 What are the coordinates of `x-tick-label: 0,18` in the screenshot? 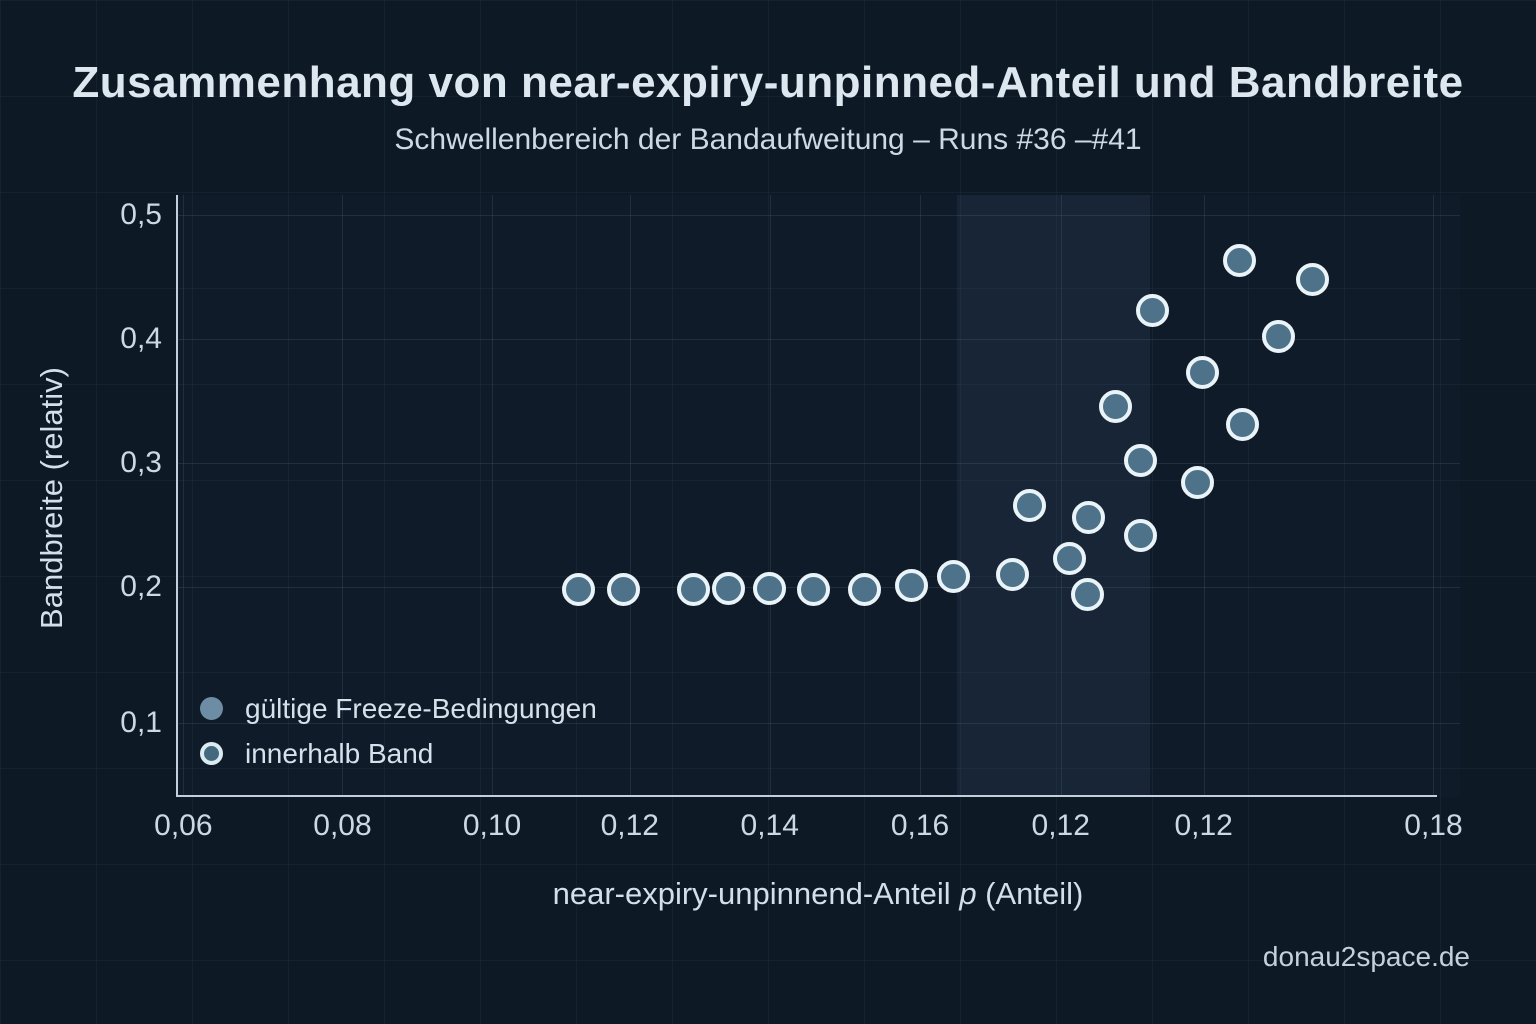 It's located at (1433, 825).